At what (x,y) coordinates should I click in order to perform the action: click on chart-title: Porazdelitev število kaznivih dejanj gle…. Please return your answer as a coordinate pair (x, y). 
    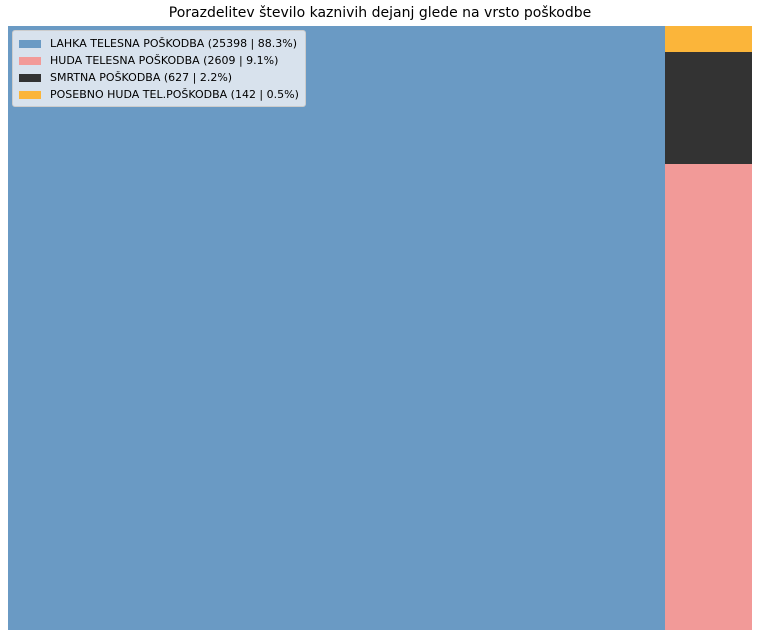
    Looking at the image, I should click on (380, 13).